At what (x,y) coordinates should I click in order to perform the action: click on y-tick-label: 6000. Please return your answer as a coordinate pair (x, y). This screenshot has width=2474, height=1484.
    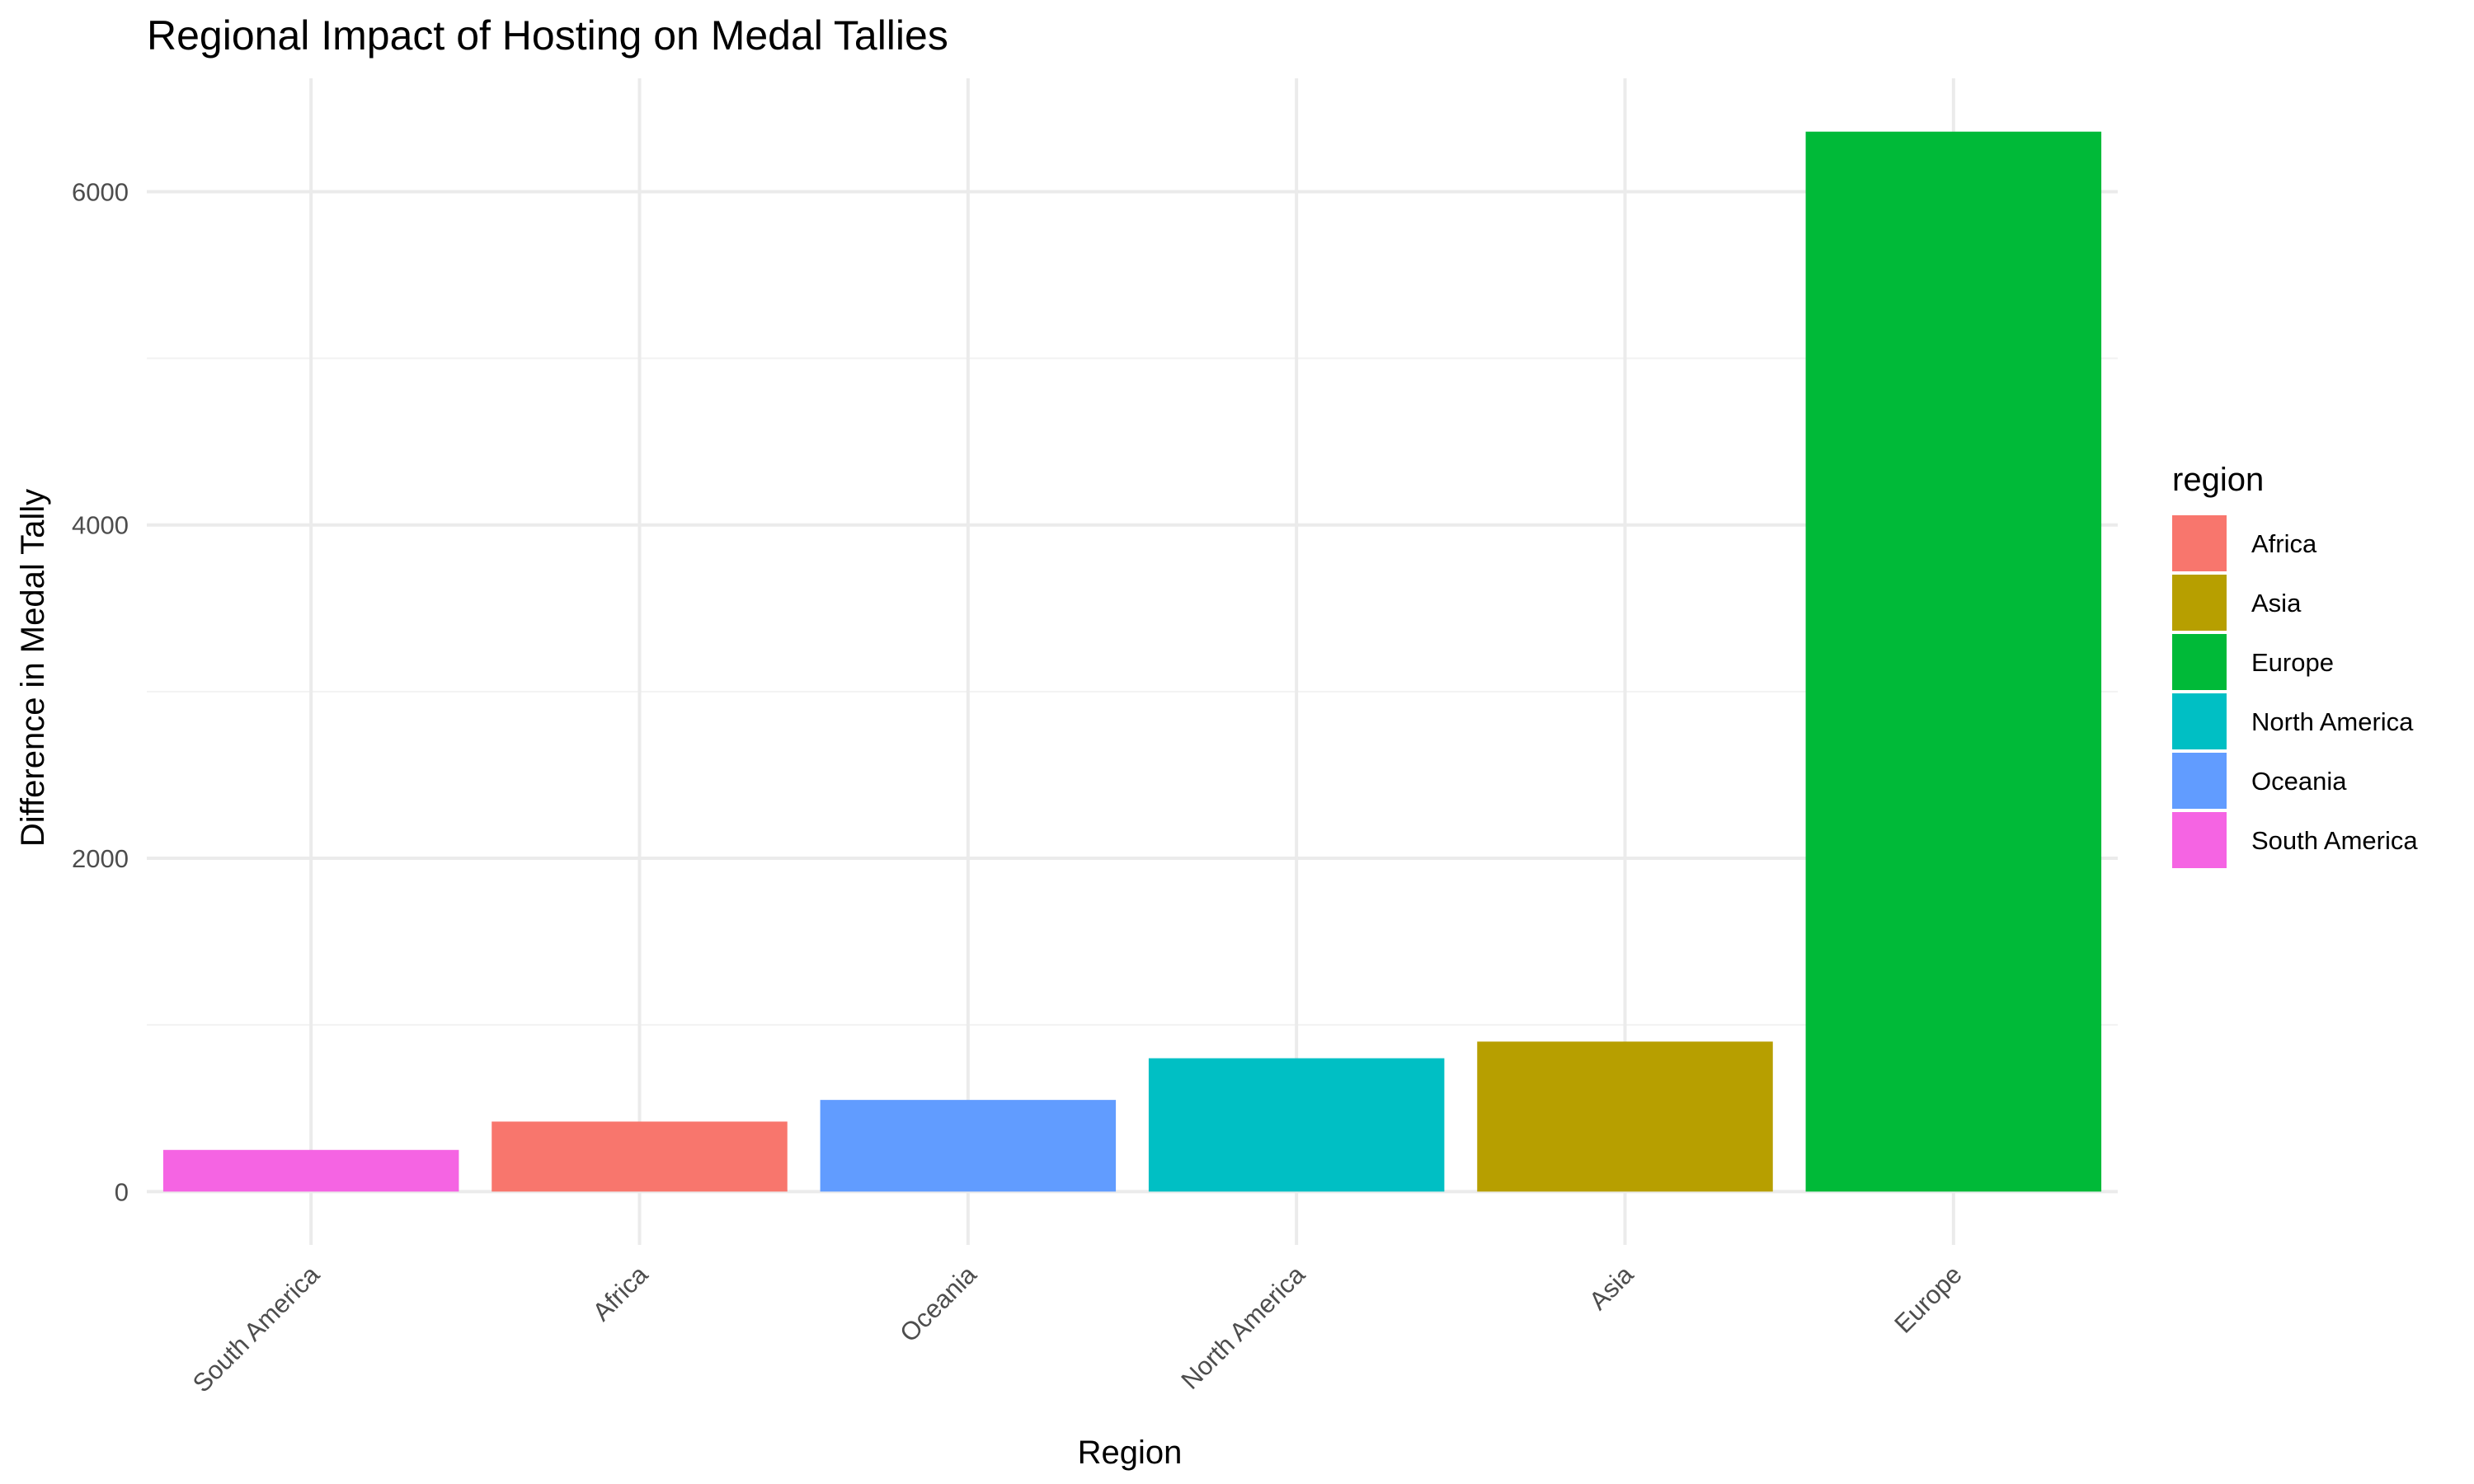
    Looking at the image, I should click on (100, 191).